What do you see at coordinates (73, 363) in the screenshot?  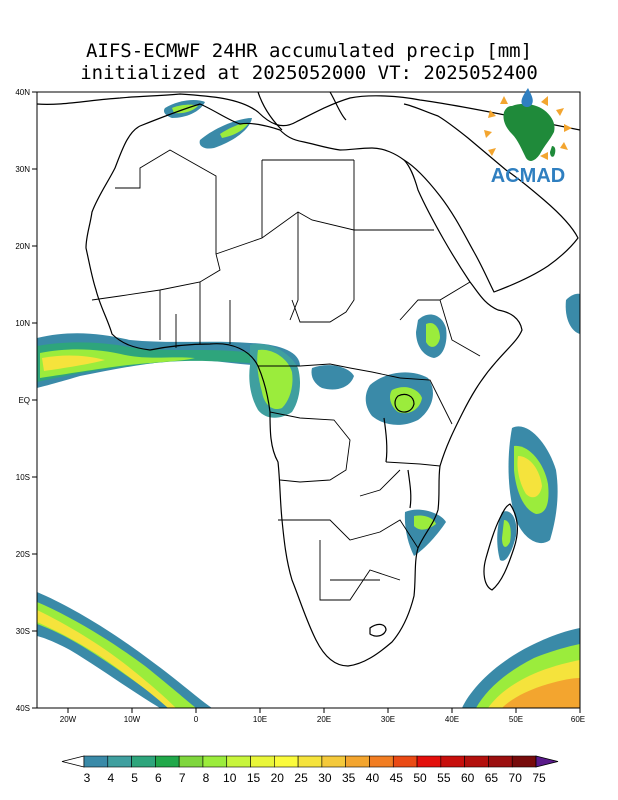 I see `precip-band-gulf-peak` at bounding box center [73, 363].